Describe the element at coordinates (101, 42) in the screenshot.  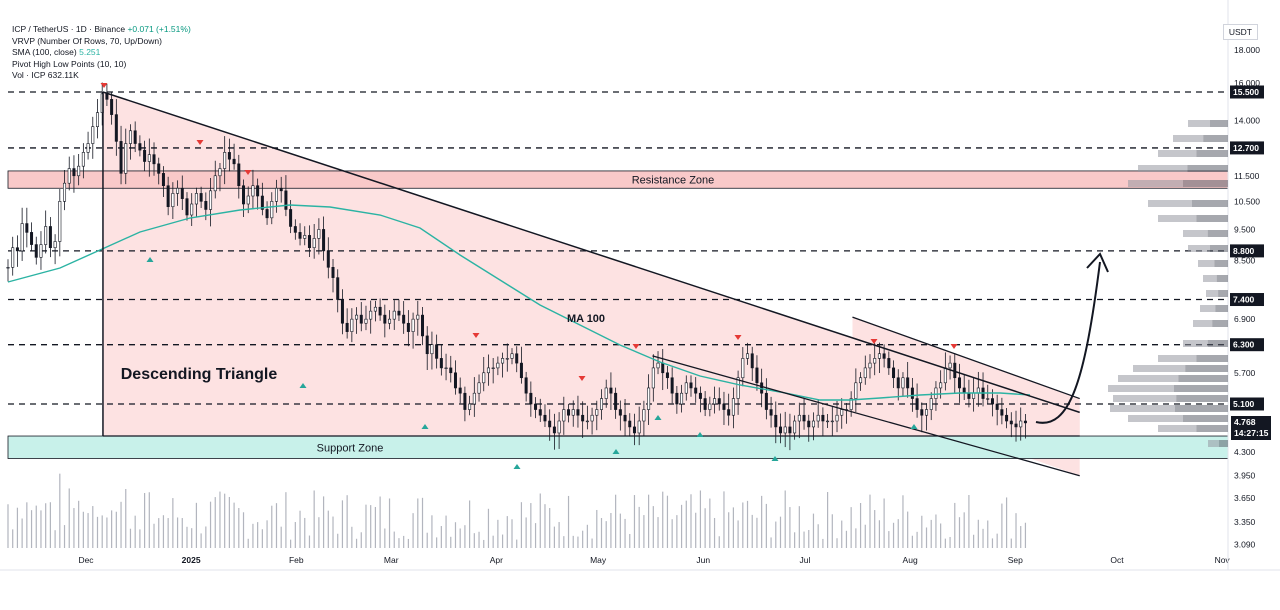
I see `legend-indicator-vrvp: VRVP (Number Of Rows, 70, Up/Down)` at that location.